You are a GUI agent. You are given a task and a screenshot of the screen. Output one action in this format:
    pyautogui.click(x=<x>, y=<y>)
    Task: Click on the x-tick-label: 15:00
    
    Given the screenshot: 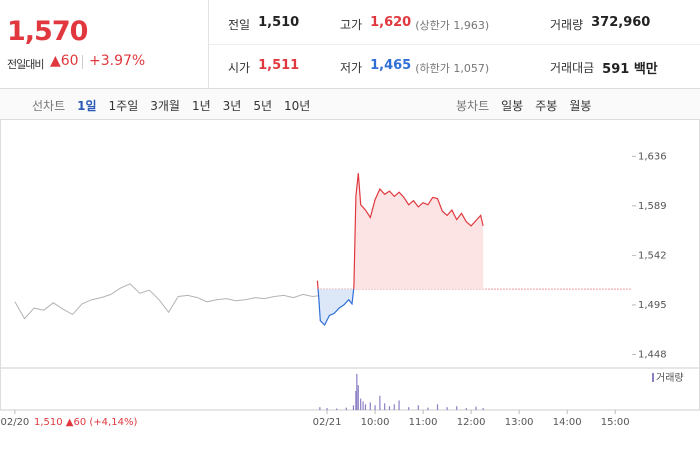 What is the action you would take?
    pyautogui.click(x=615, y=422)
    